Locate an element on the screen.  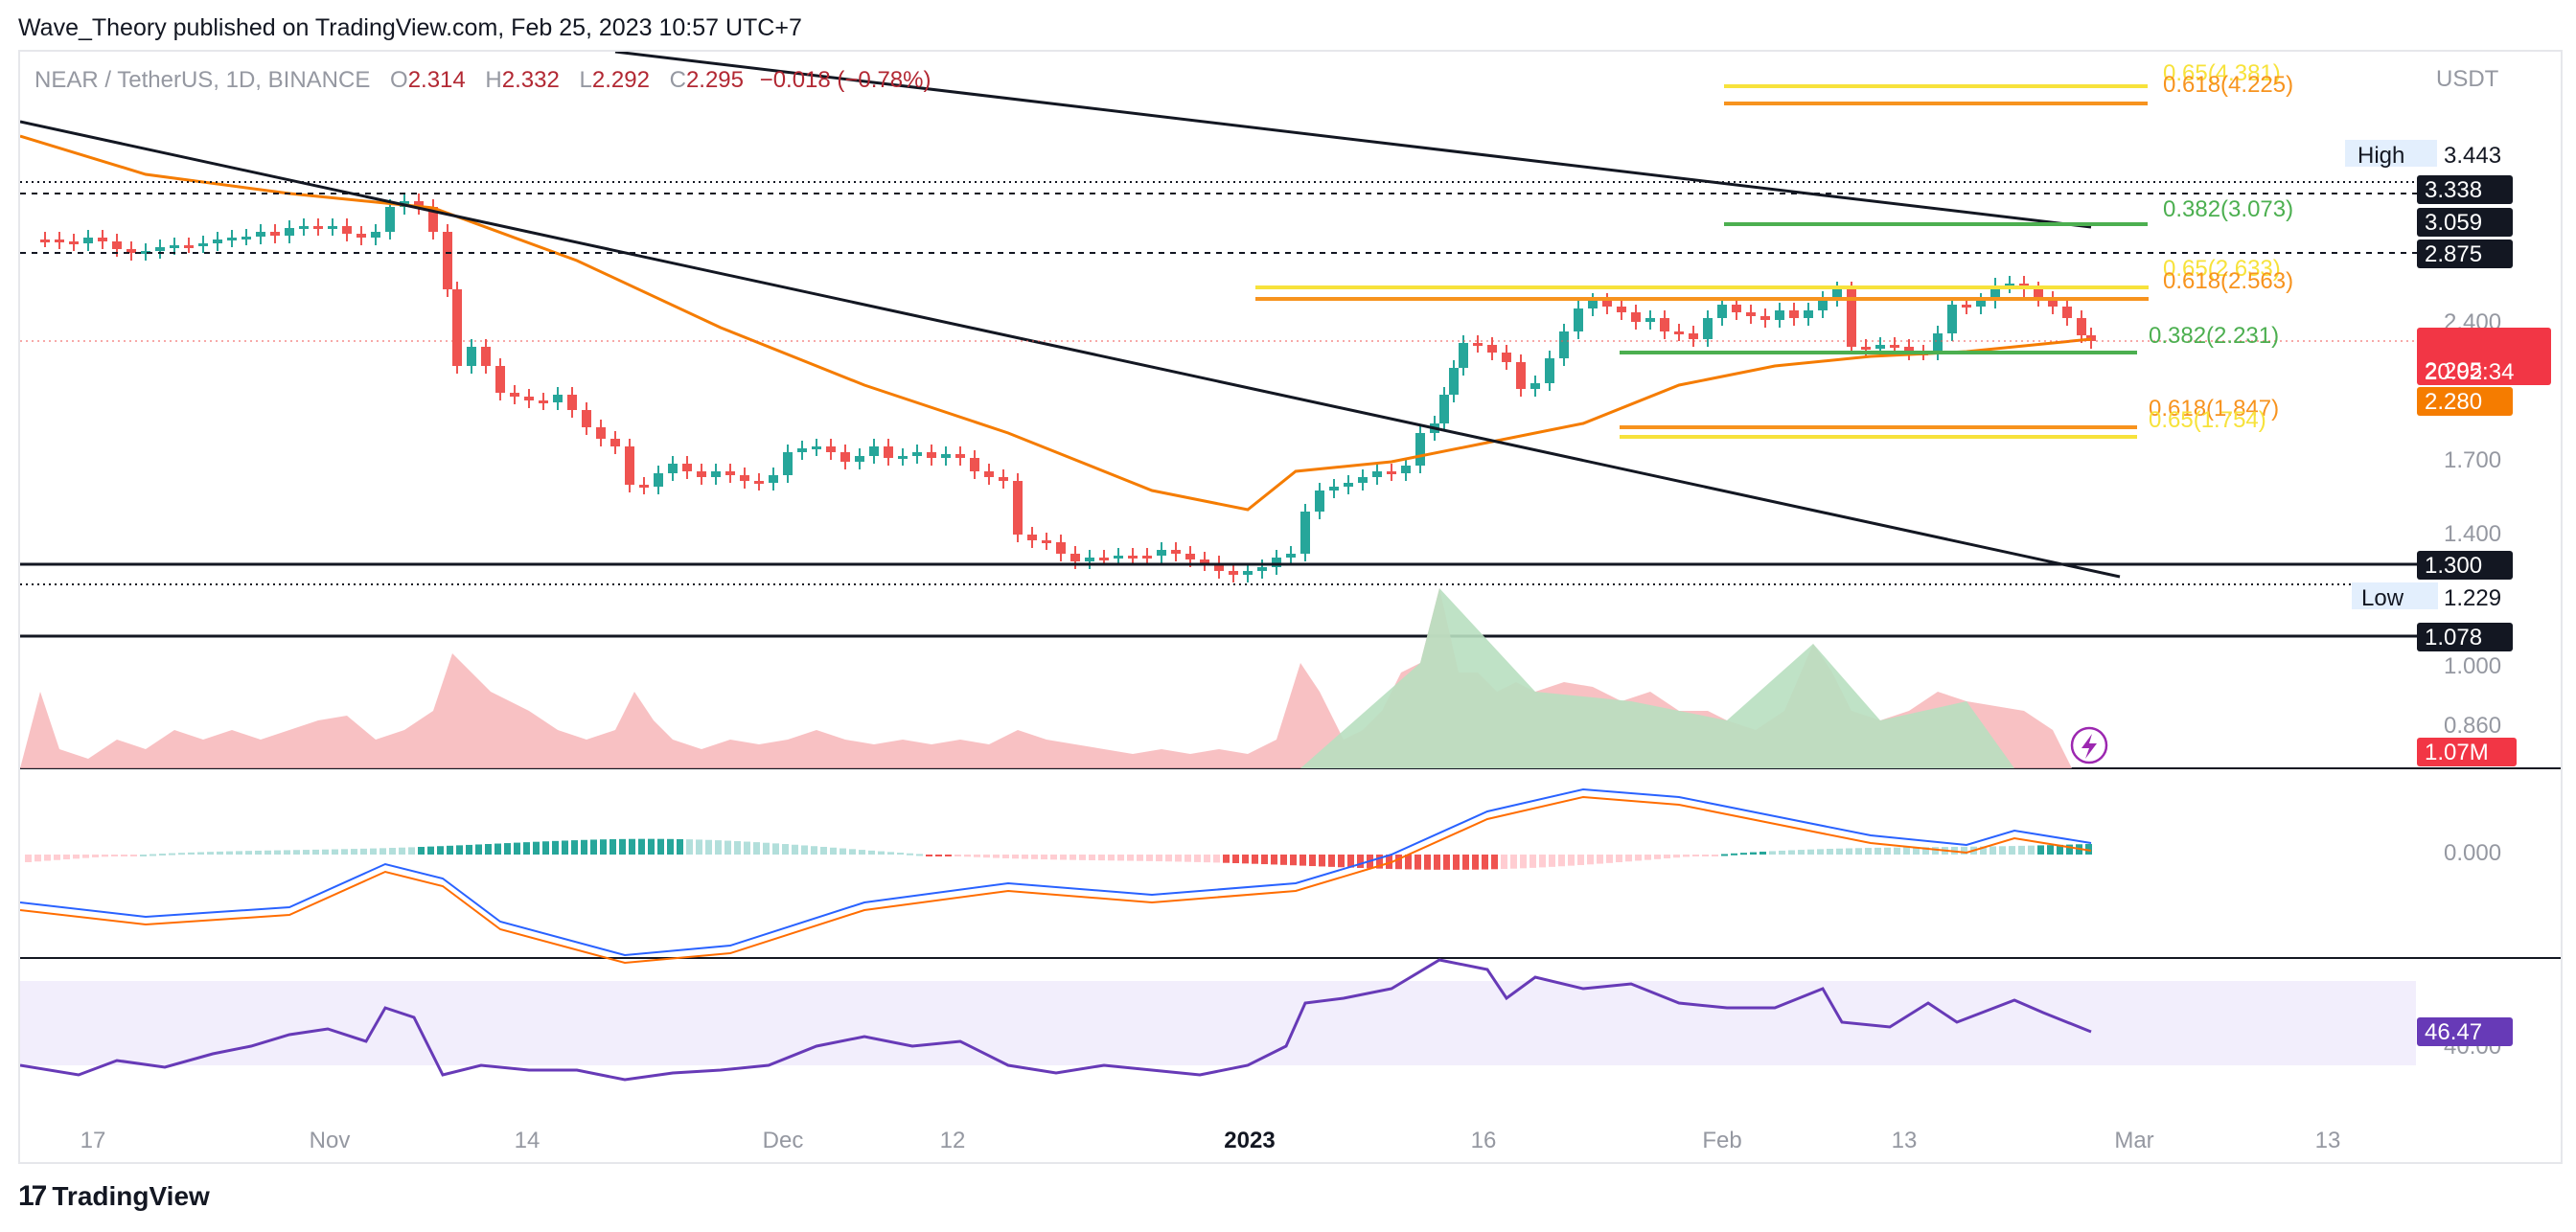
tradingview-footer: 17 TradingView is located at coordinates (114, 1196).